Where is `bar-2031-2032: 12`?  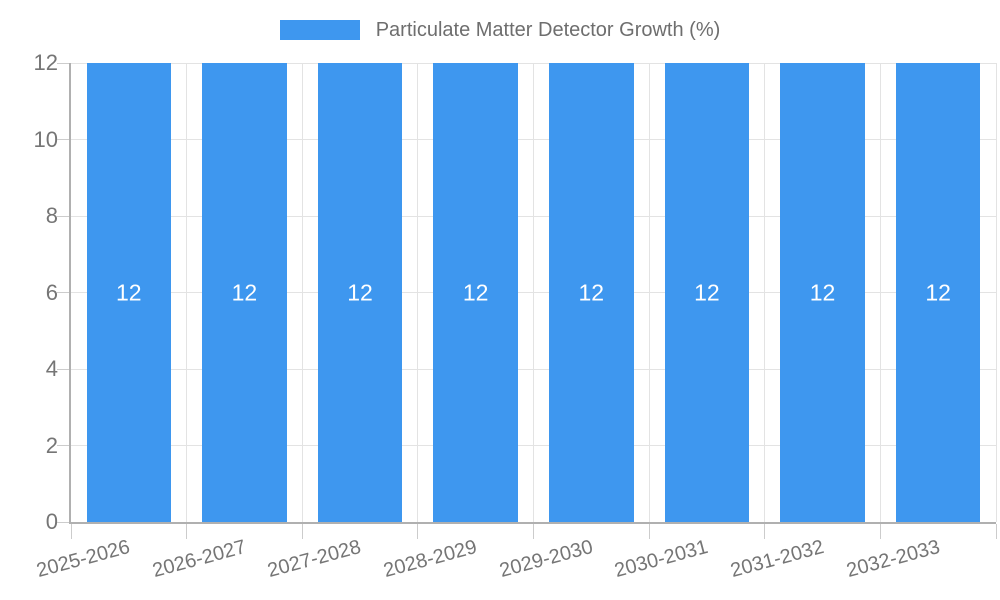 bar-2031-2032: 12 is located at coordinates (822, 292).